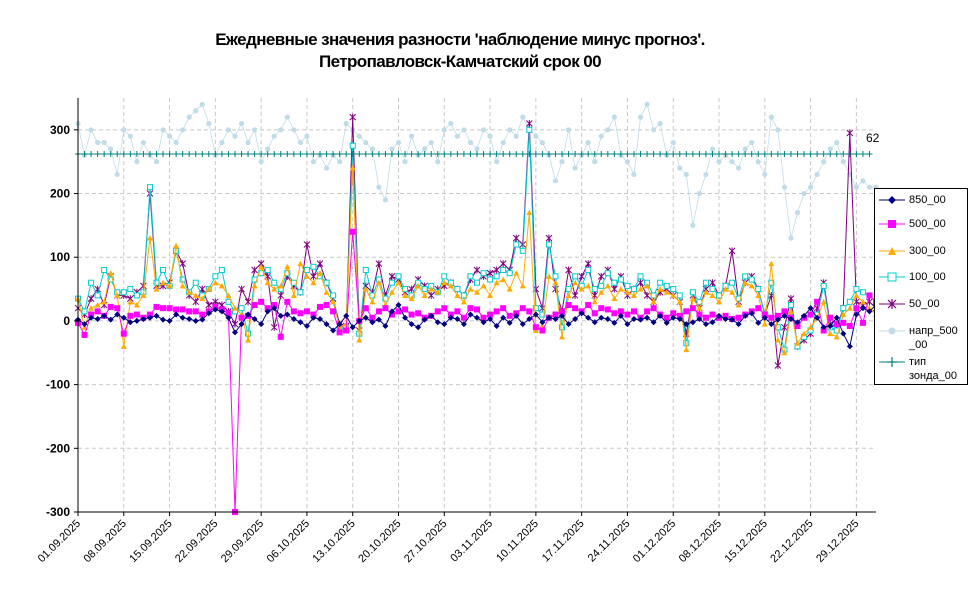  Describe the element at coordinates (517, 541) in the screenshot. I see `x-tick-label: 10.11.2025` at that location.